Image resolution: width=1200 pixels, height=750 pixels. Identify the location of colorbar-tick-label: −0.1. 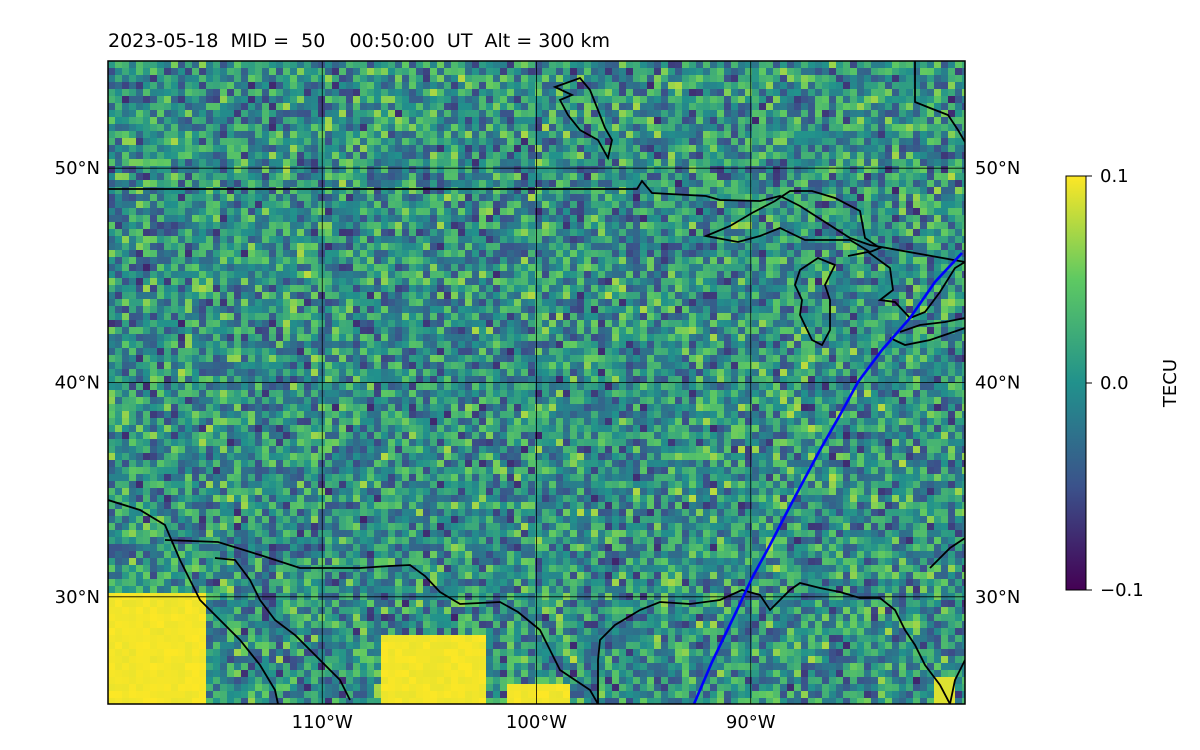
(1122, 590).